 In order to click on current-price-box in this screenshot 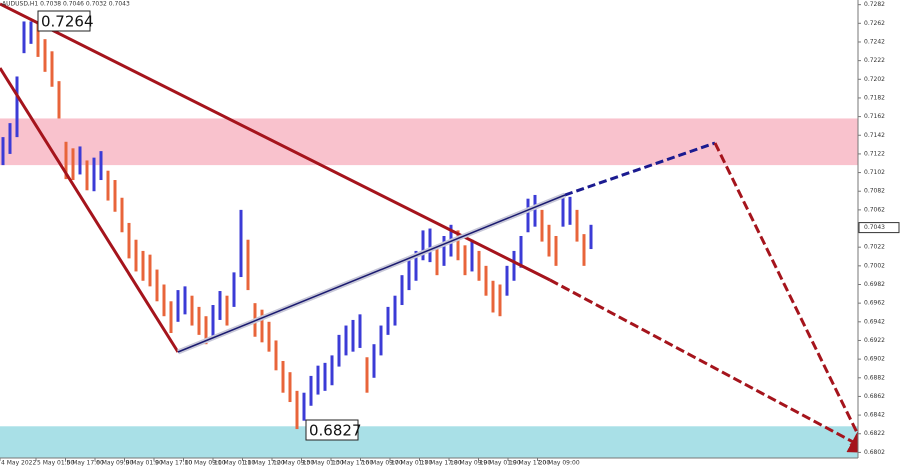, I will do `click(879, 228)`.